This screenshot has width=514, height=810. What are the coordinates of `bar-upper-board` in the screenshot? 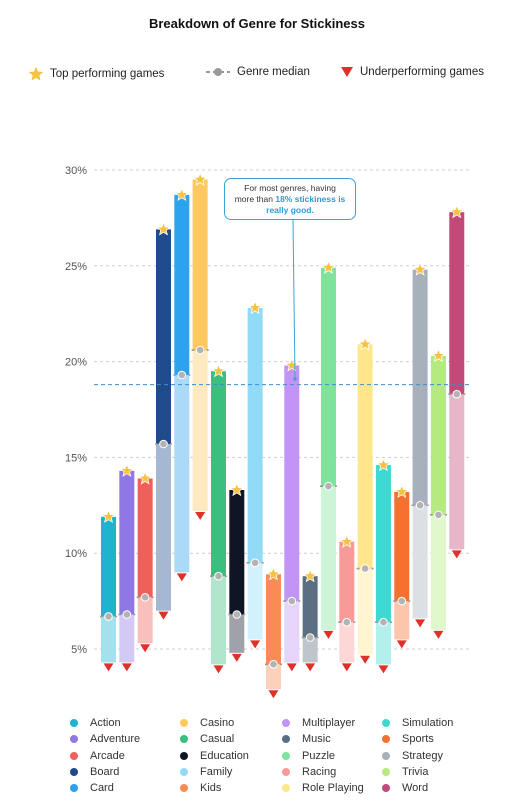 It's located at (163, 336).